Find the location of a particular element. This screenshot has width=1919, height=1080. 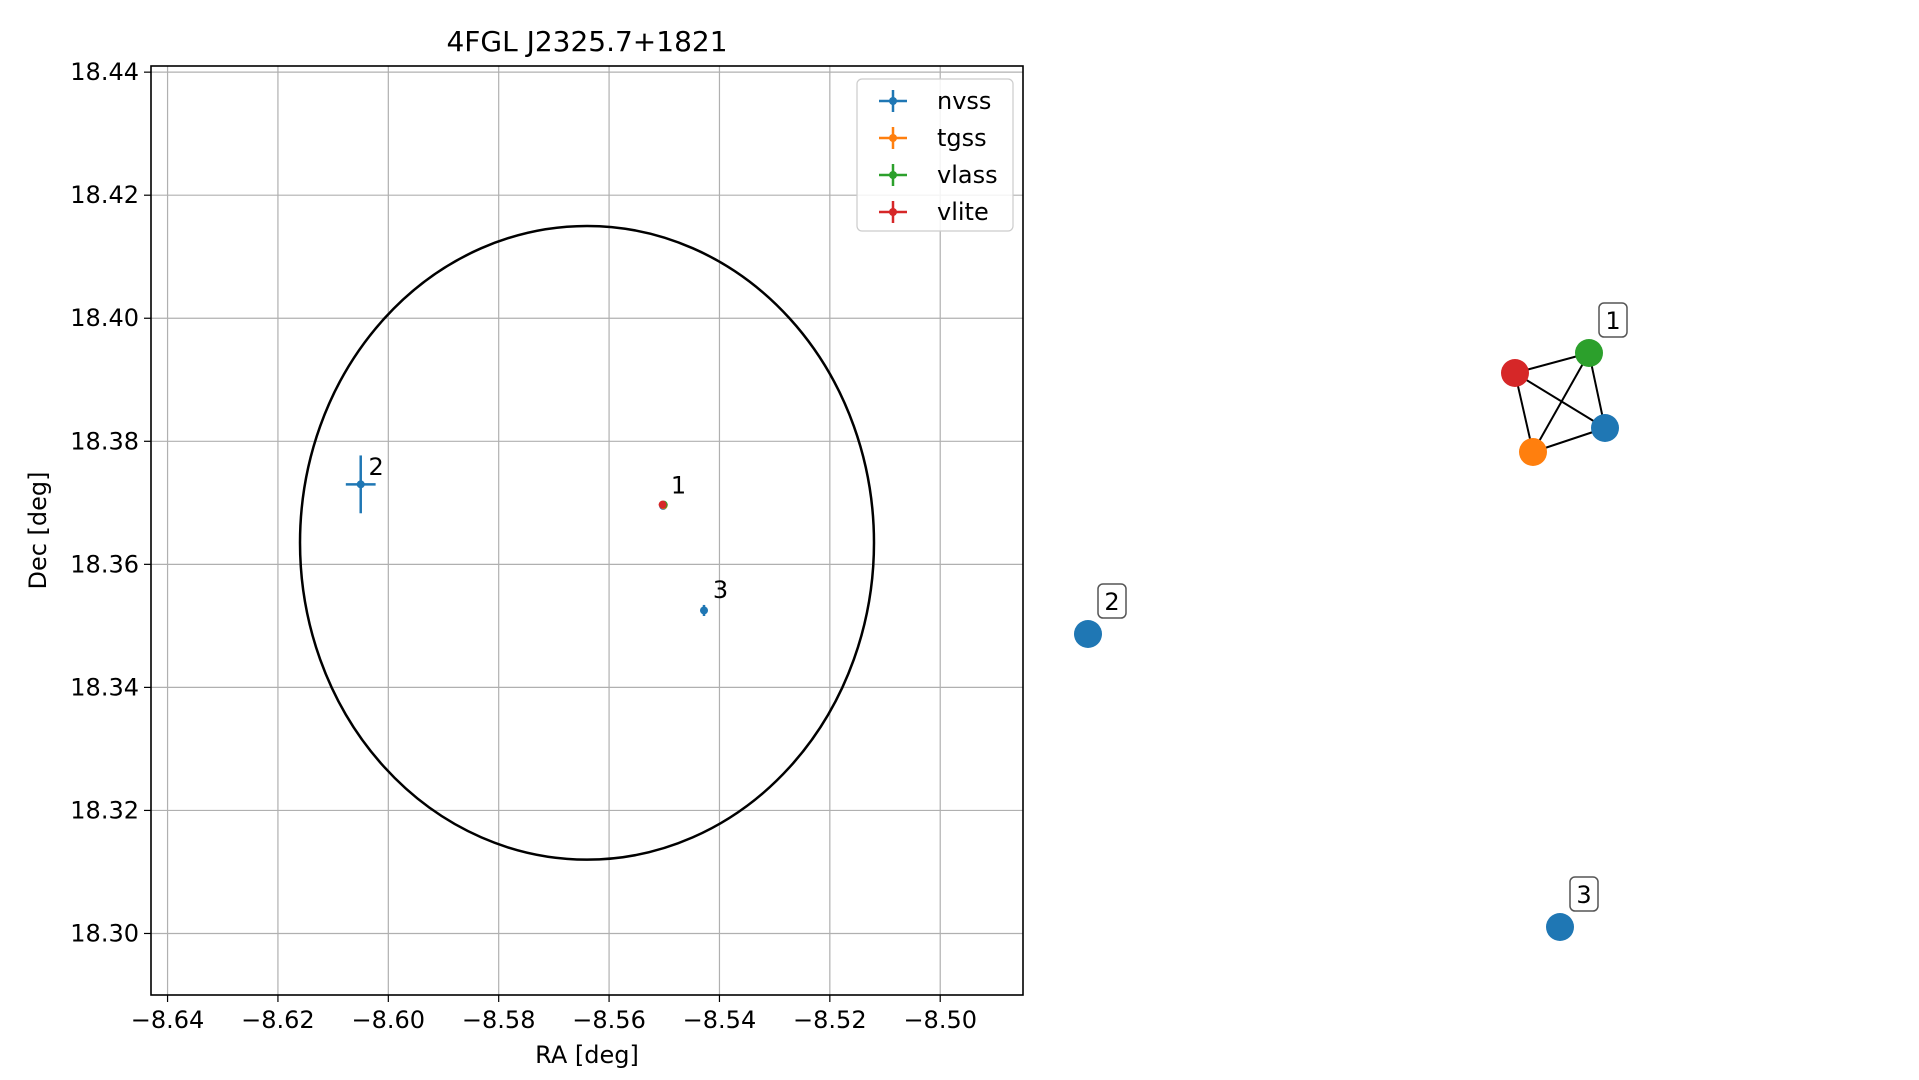

legend-label: nvss is located at coordinates (964, 101).